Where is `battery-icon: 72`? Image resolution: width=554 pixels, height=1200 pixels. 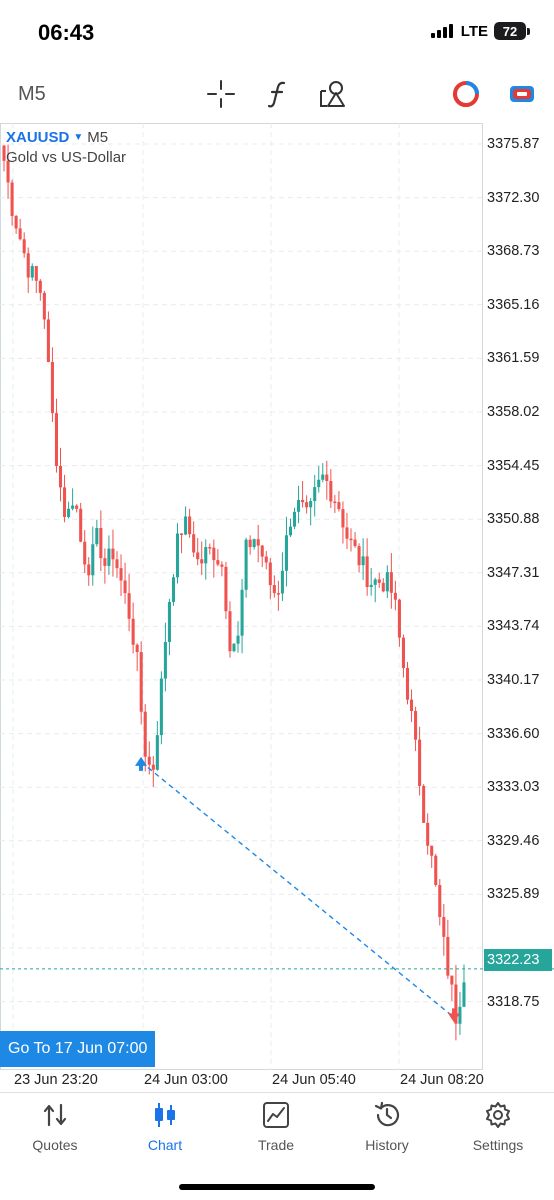
battery-icon: 72 is located at coordinates (510, 31).